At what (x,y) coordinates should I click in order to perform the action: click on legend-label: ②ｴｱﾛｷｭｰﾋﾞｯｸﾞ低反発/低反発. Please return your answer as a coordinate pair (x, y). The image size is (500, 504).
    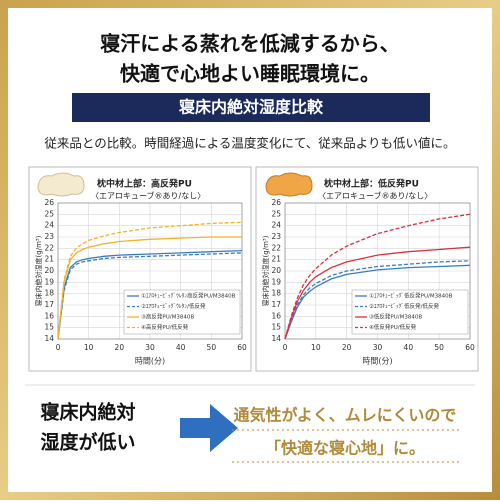
    Looking at the image, I should click on (404, 306).